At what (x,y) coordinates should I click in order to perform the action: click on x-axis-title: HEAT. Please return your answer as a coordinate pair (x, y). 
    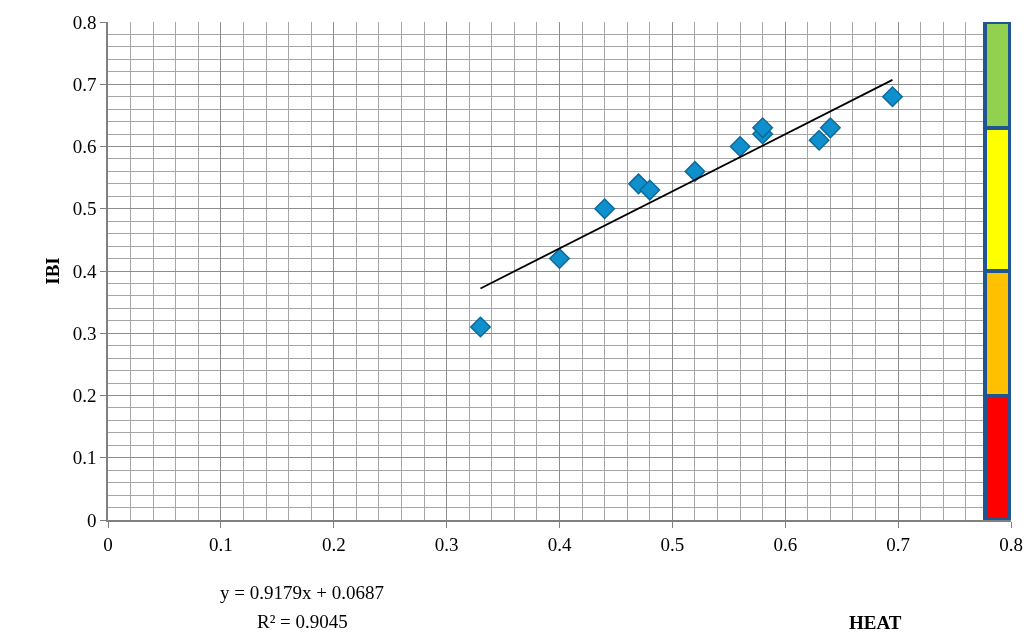
    Looking at the image, I should click on (875, 622).